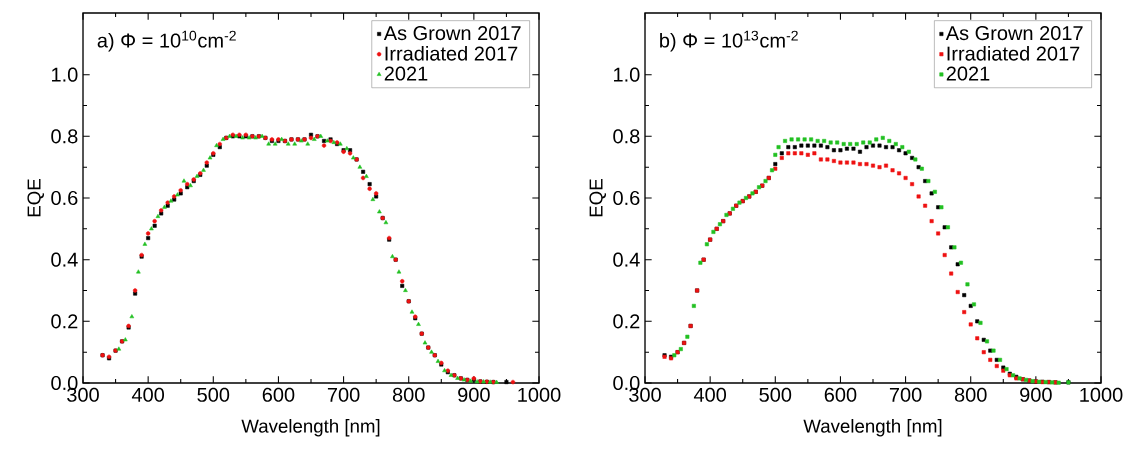 This screenshot has width=1132, height=455. Describe the element at coordinates (166, 41) in the screenshot. I see `annotation: a) Φ = 10$^{10}$cm$^{-2}$` at that location.